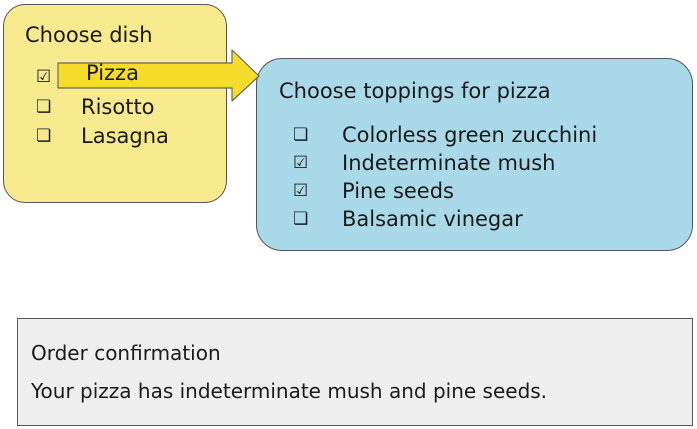  Describe the element at coordinates (125, 136) in the screenshot. I see `dish-option-label: Lasagna` at that location.